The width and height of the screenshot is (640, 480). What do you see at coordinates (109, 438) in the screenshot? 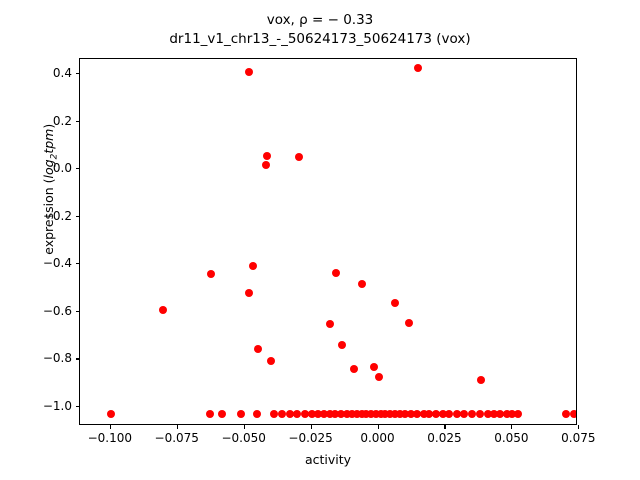
I see `x-axis-tick-label: −0.100` at bounding box center [109, 438].